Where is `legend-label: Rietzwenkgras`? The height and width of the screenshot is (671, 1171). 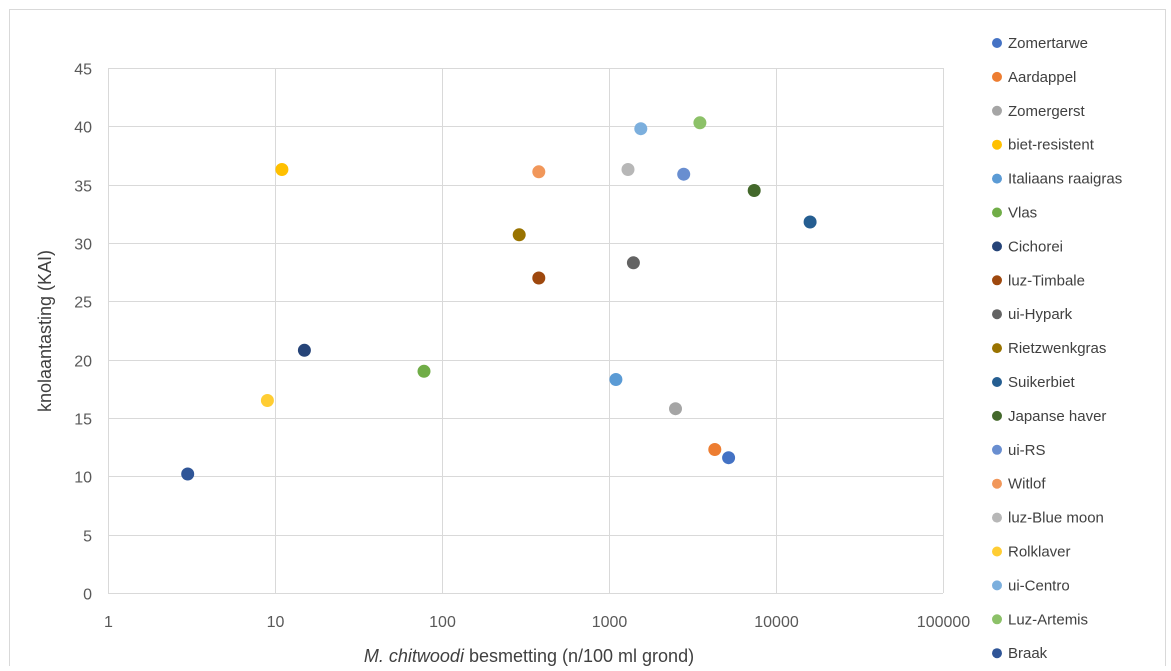
legend-label: Rietzwenkgras is located at coordinates (1057, 348).